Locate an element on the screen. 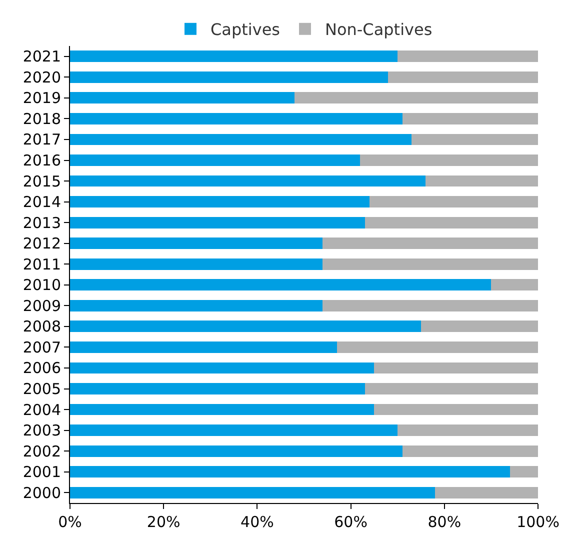  y-tick-label: 2004 is located at coordinates (41, 409).